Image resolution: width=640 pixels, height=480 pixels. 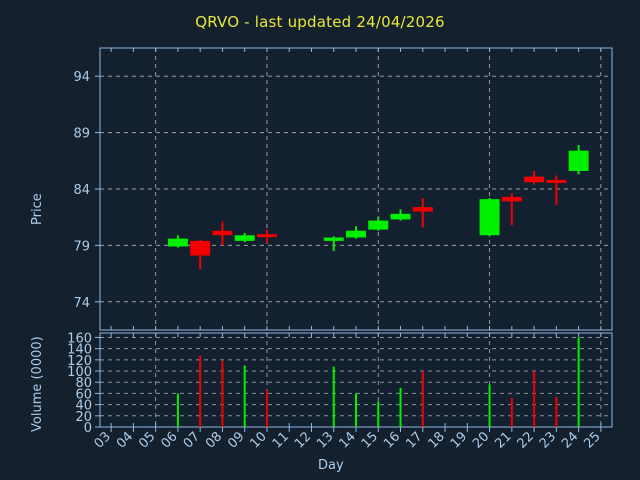 I want to click on x-tick-label: 25, so click(x=592, y=440).